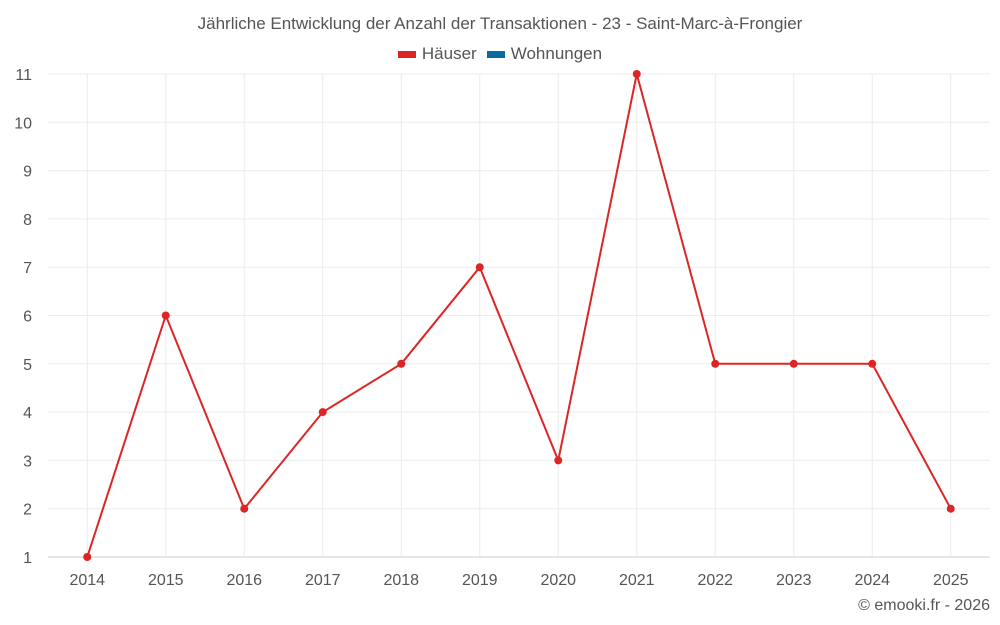 This screenshot has width=1000, height=625. I want to click on x-tick-label: 2020, so click(558, 580).